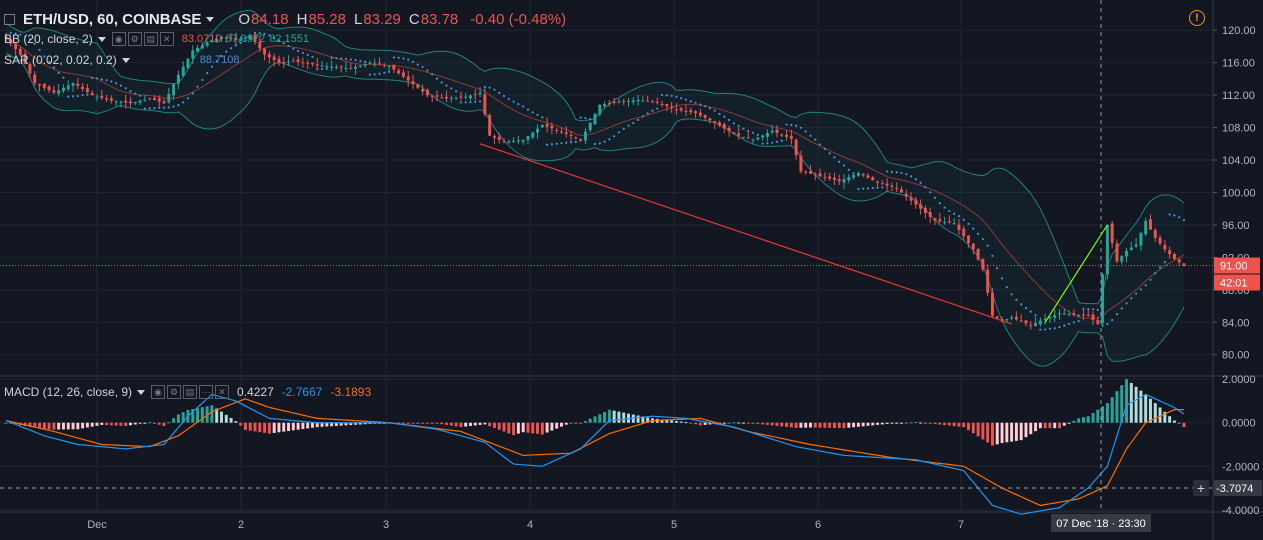  Describe the element at coordinates (1197, 18) in the screenshot. I see `warning-icon: !` at that location.